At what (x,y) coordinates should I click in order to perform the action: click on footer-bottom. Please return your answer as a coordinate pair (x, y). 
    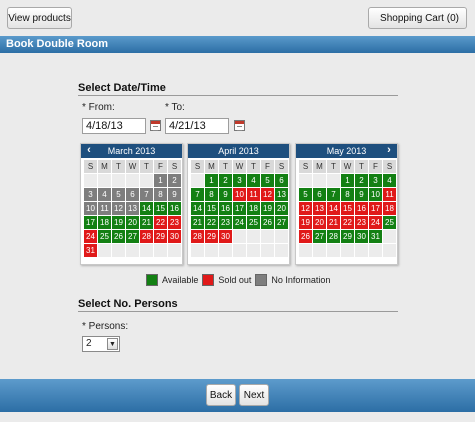
    Looking at the image, I should click on (237, 417).